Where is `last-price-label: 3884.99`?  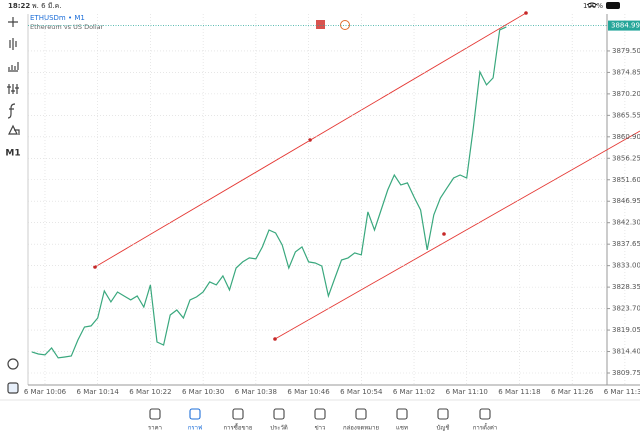 last-price-label: 3884.99 is located at coordinates (625, 26).